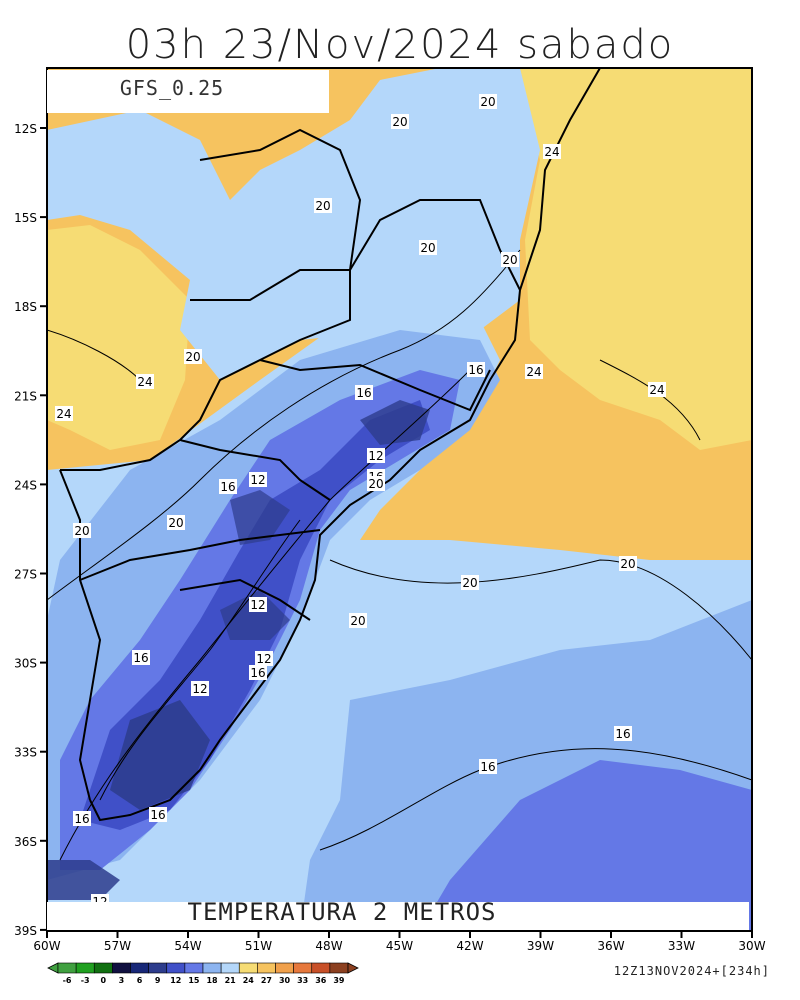 The width and height of the screenshot is (800, 1000). Describe the element at coordinates (342, 912) in the screenshot. I see `variable-label: TEMPERATURA 2 METROS` at that location.